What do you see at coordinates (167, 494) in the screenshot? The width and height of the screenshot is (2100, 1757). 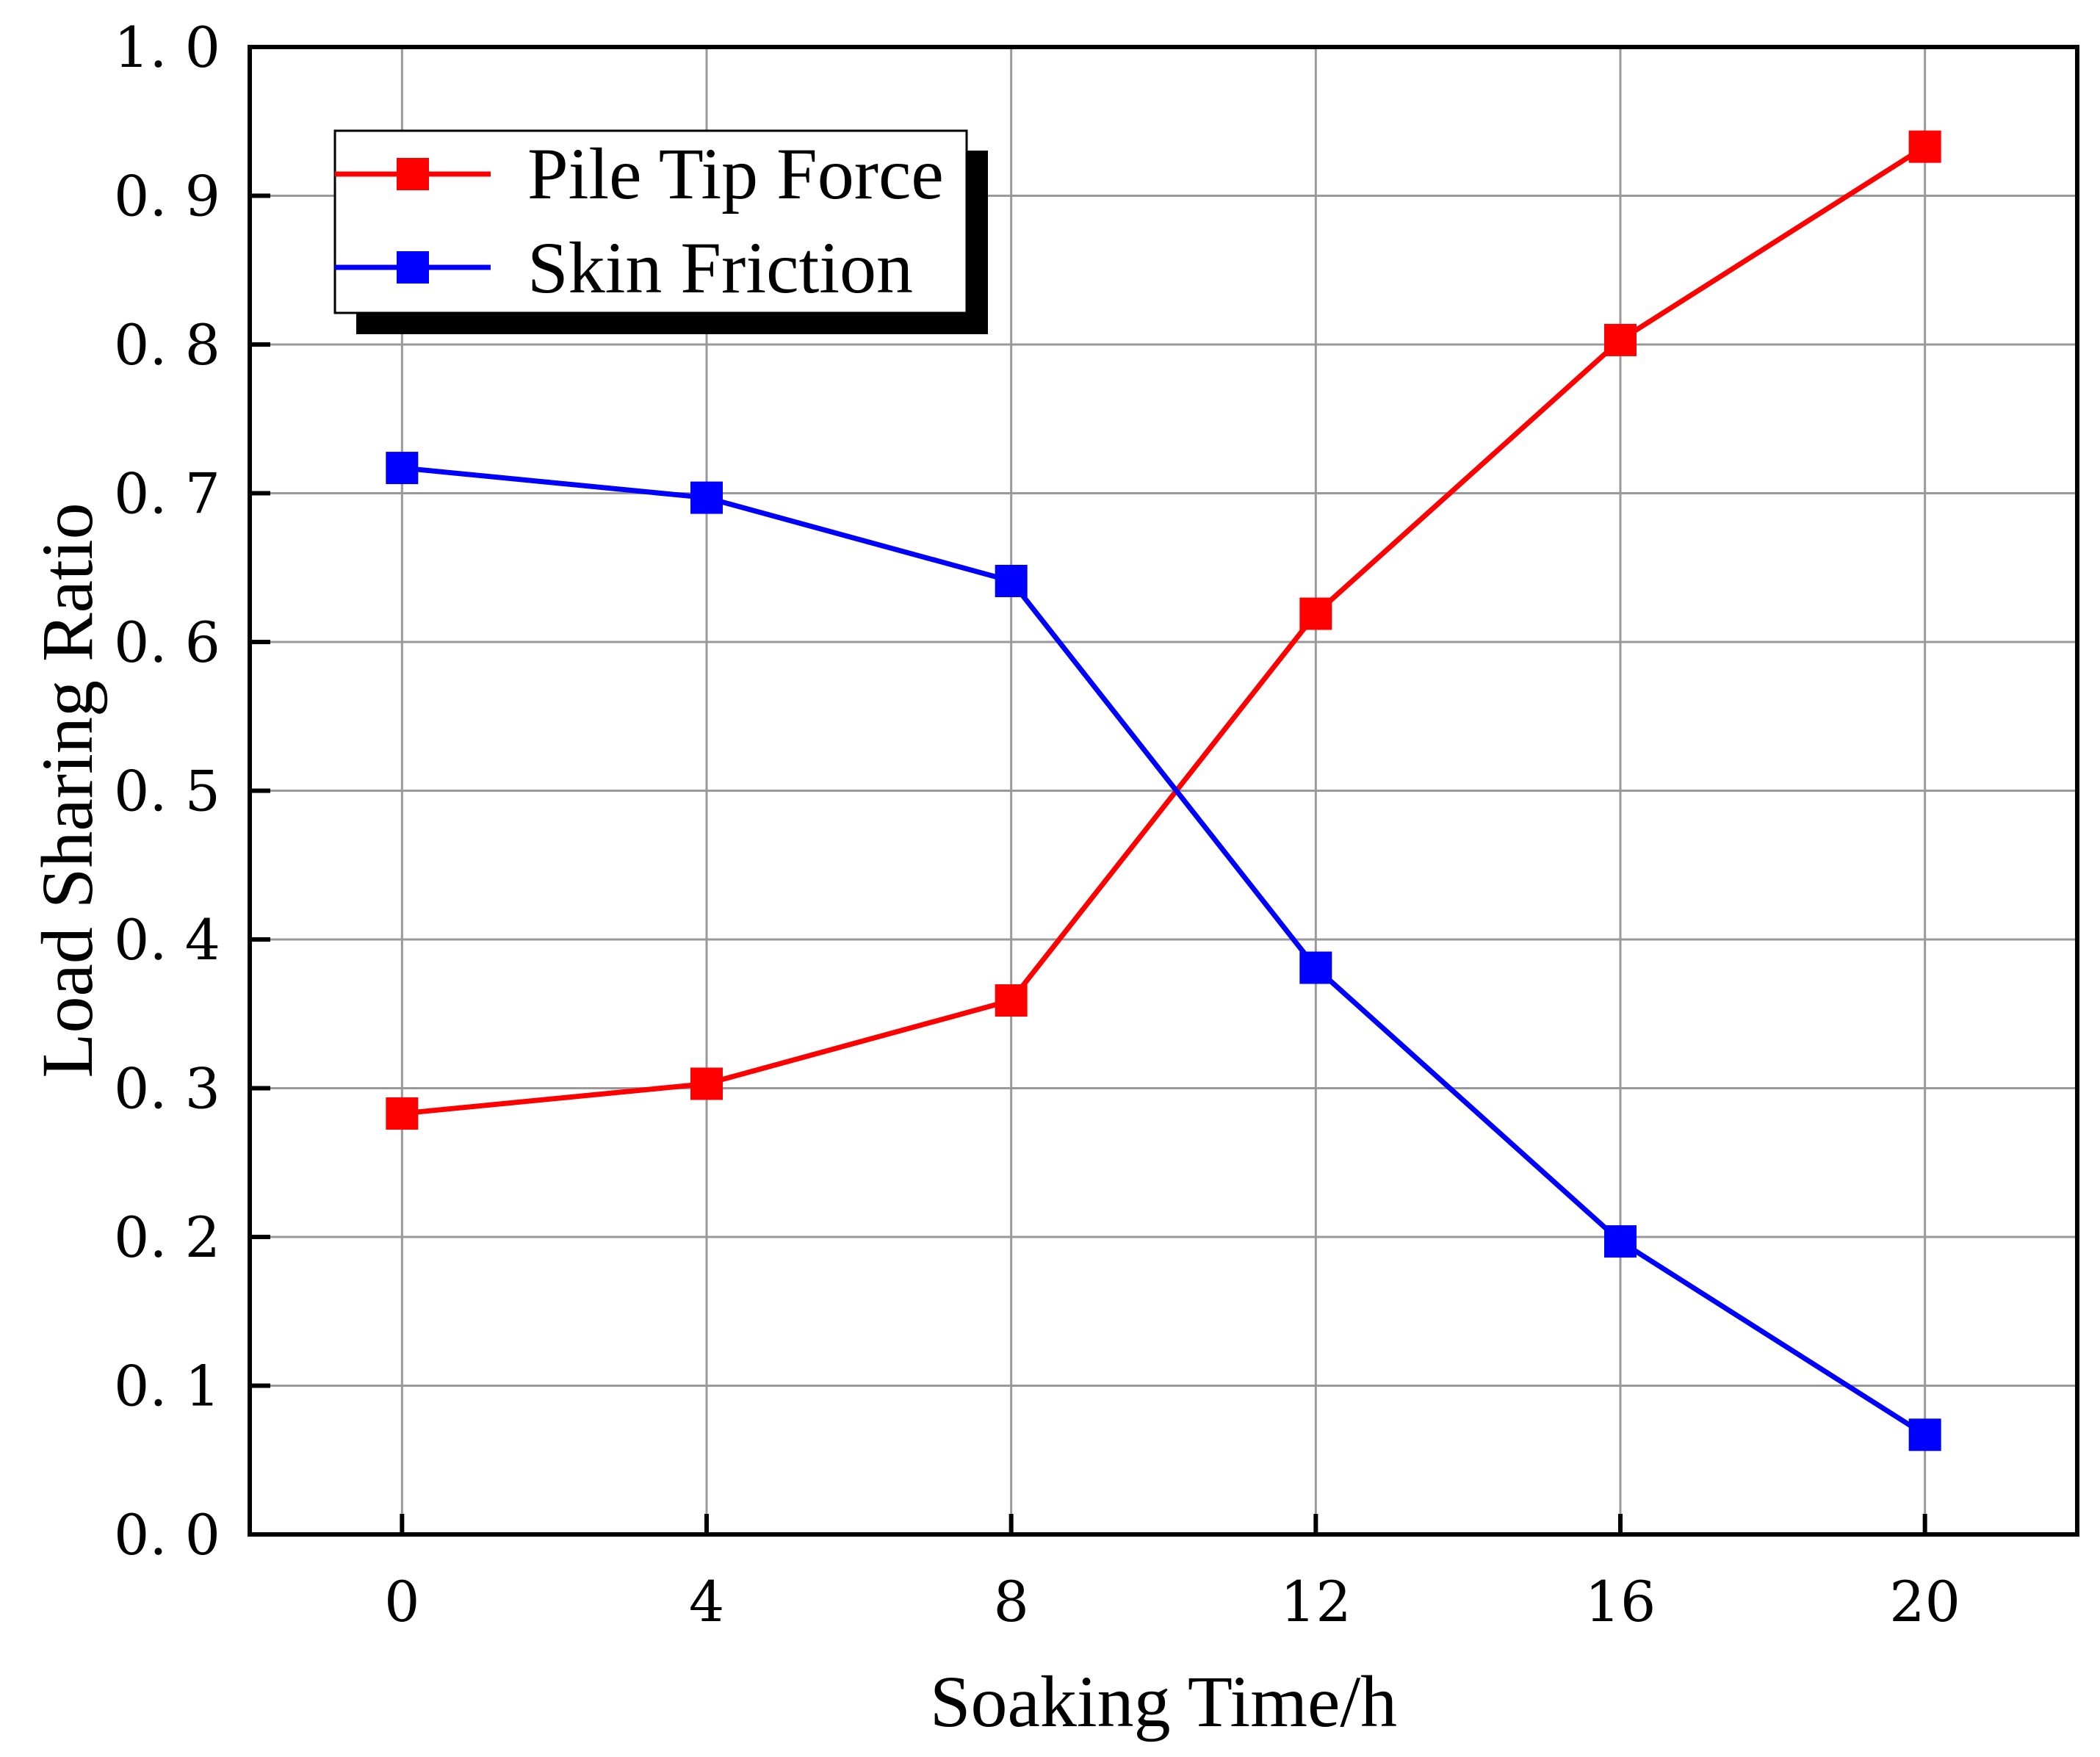 I see `y-tick-label: 0. 7` at bounding box center [167, 494].